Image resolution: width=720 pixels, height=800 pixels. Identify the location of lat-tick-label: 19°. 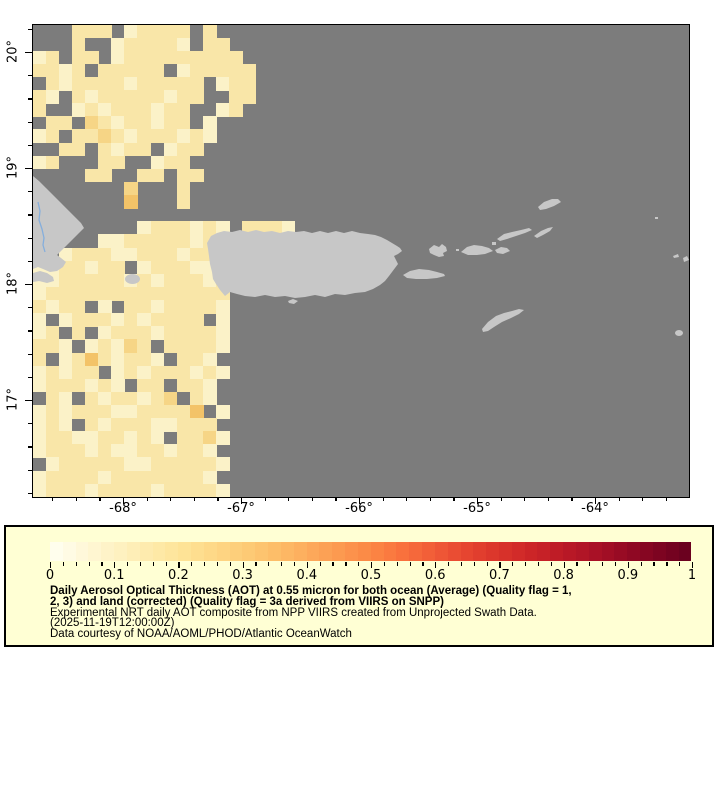
(13, 167).